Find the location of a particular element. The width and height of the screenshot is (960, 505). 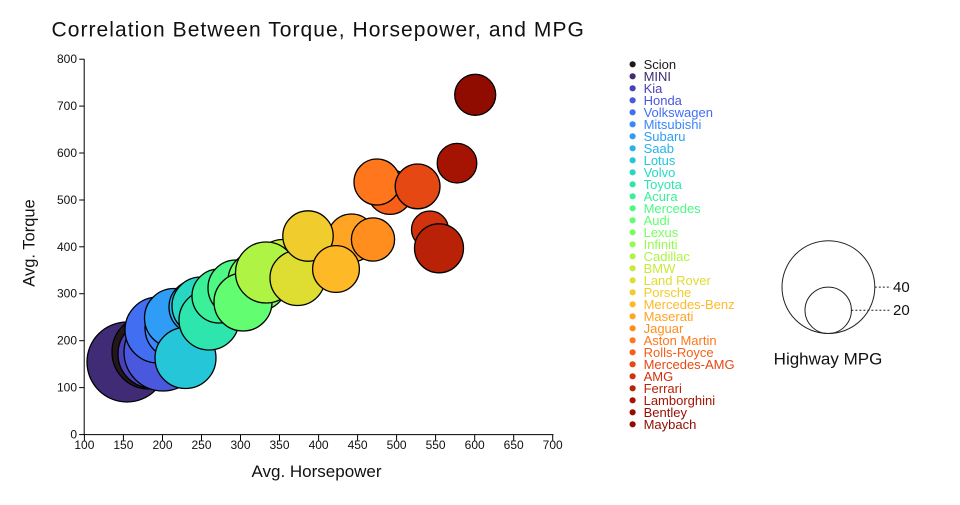

svg-text: Toyota is located at coordinates (663, 184).